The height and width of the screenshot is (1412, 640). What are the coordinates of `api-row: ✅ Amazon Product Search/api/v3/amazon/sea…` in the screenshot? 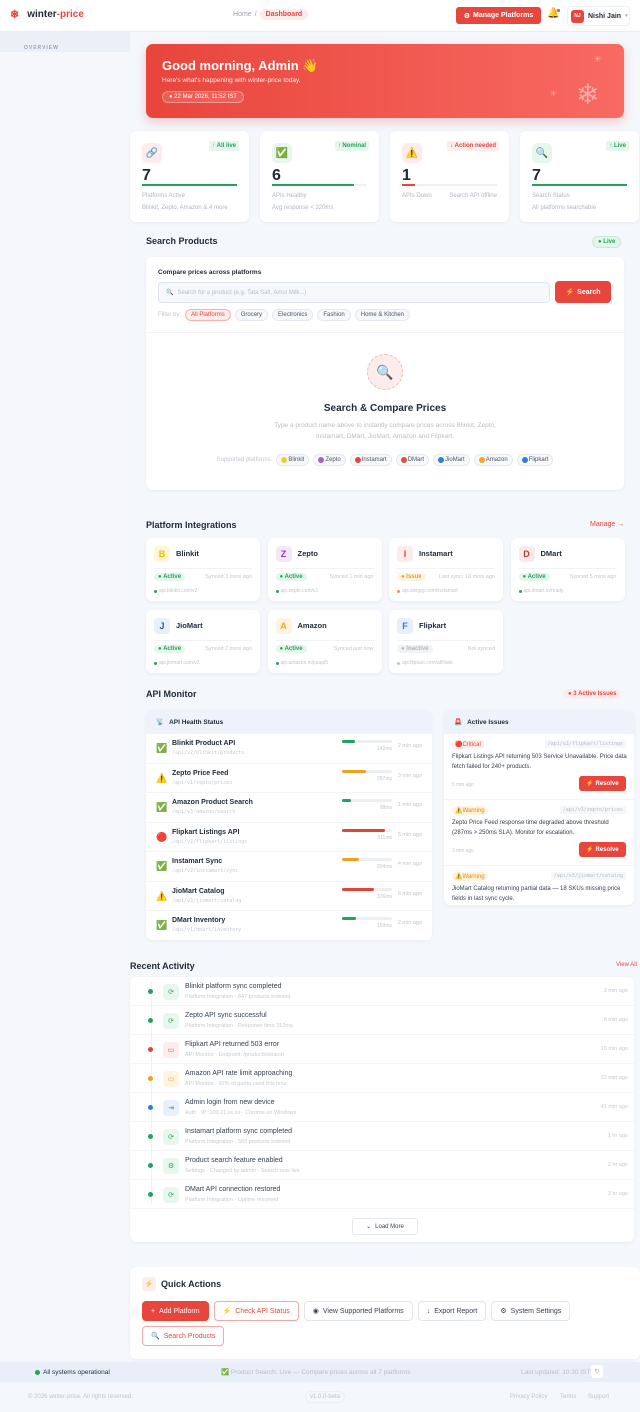 It's located at (289, 808).